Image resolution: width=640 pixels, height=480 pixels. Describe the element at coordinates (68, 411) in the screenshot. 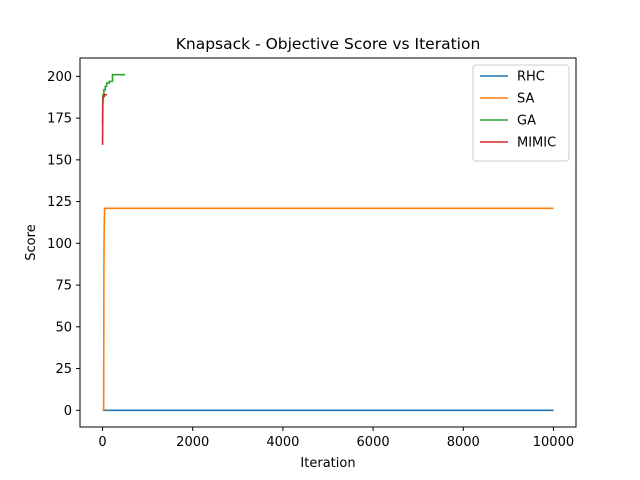

I see `y-tick-label: 0` at that location.